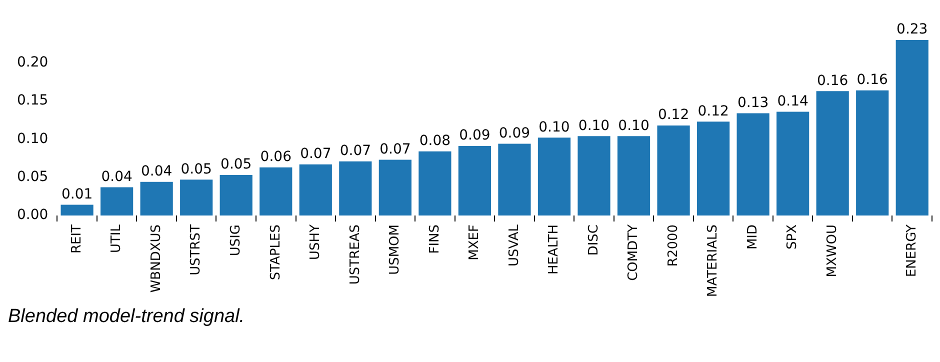 Image resolution: width=940 pixels, height=362 pixels. What do you see at coordinates (32, 62) in the screenshot?
I see `y-tick-label: 0.20` at bounding box center [32, 62].